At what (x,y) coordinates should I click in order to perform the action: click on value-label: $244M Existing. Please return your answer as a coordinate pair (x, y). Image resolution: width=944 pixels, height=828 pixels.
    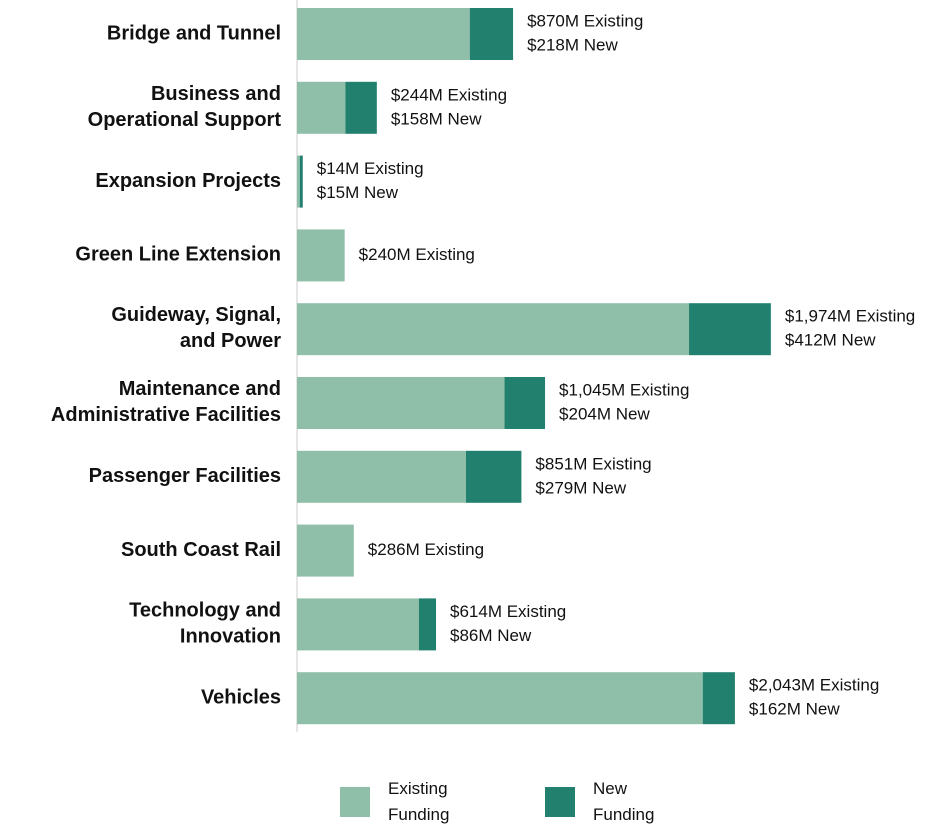
    Looking at the image, I should click on (449, 94).